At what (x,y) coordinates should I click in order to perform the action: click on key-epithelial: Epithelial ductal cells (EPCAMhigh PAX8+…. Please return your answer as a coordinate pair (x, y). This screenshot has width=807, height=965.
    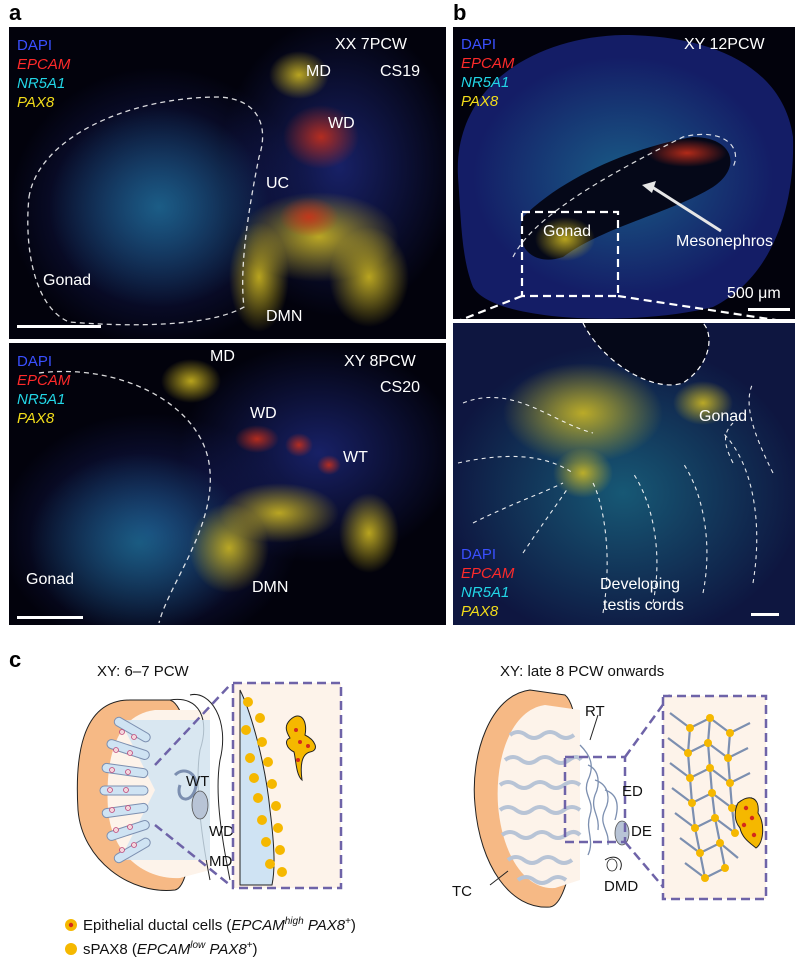
    Looking at the image, I should click on (219, 925).